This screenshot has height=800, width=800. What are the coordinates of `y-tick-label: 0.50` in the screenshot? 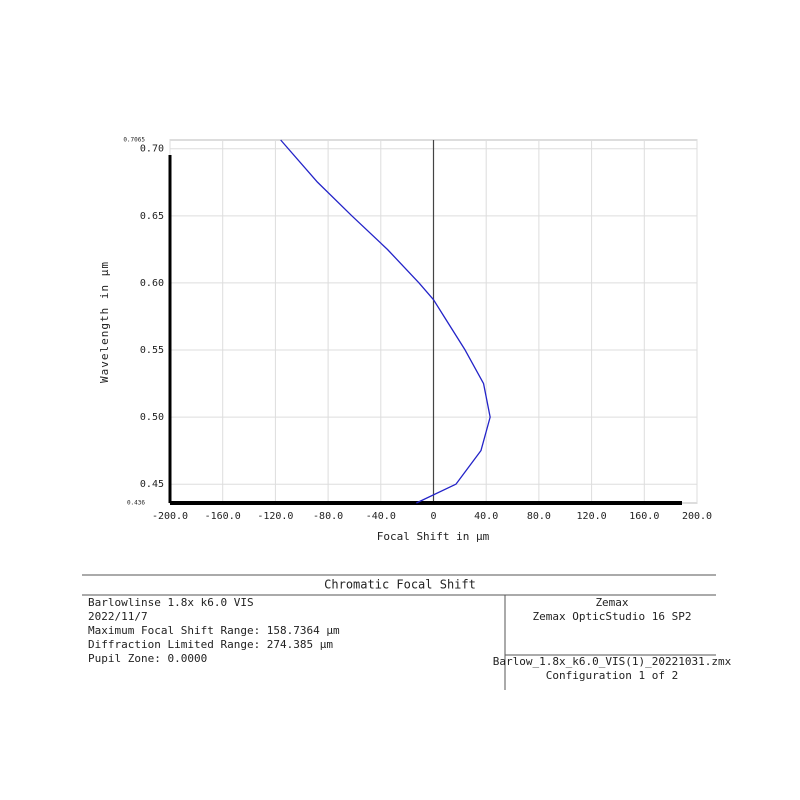 It's located at (152, 417).